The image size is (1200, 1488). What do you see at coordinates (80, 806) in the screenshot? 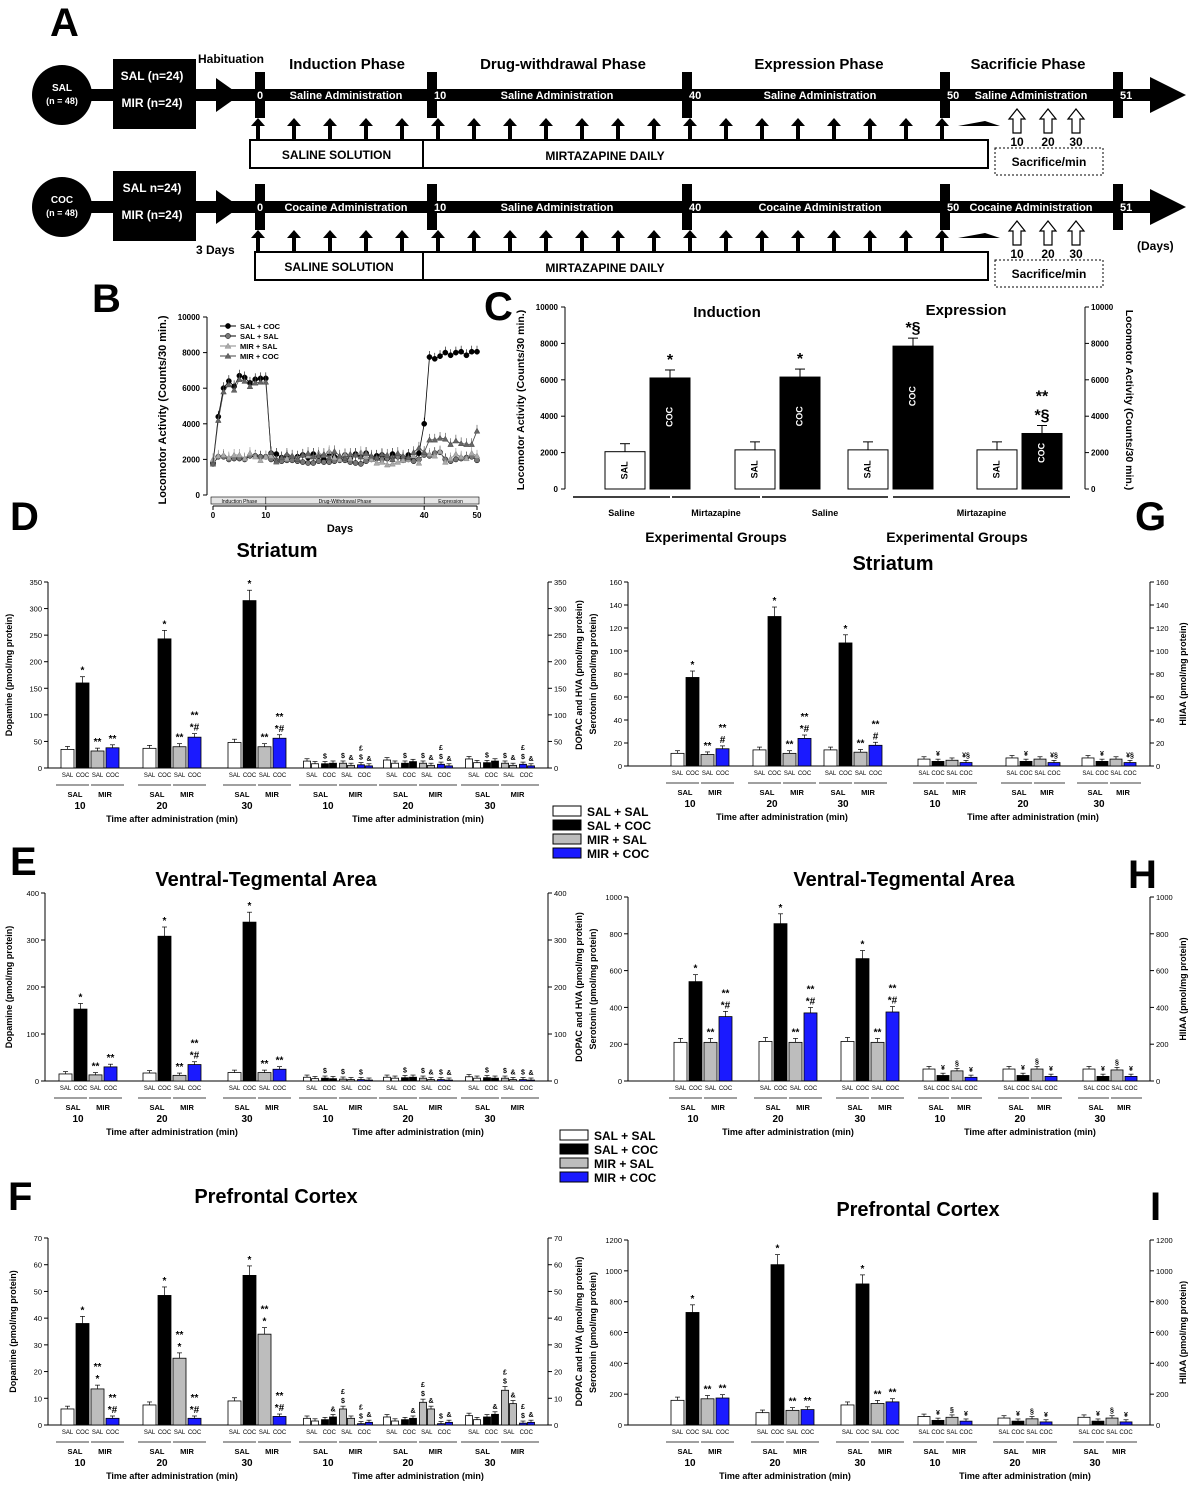
I see `time-label: 10` at bounding box center [80, 806].